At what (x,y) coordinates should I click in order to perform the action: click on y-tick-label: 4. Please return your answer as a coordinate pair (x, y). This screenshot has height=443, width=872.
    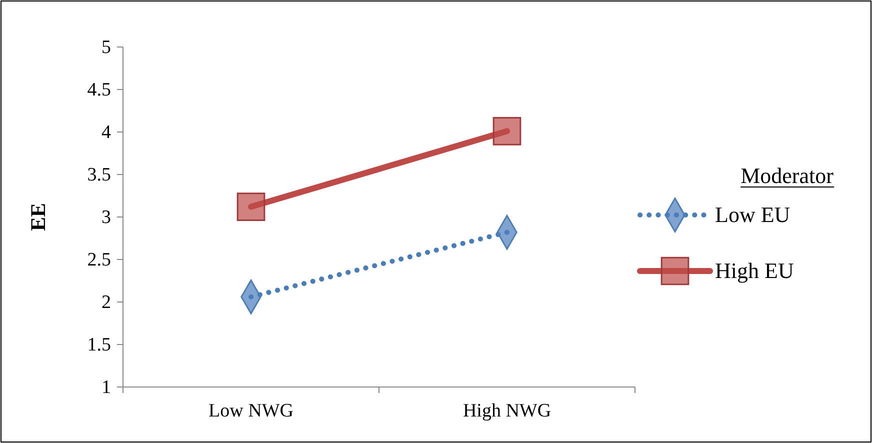
    Looking at the image, I should click on (107, 133).